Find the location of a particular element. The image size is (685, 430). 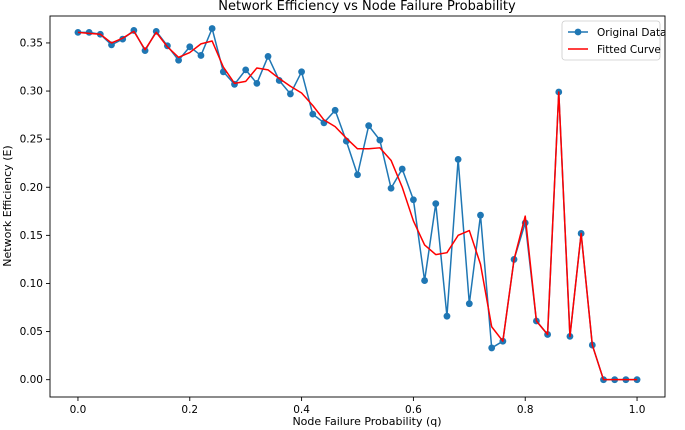

y-tick-label: 0.05 is located at coordinates (31, 332).